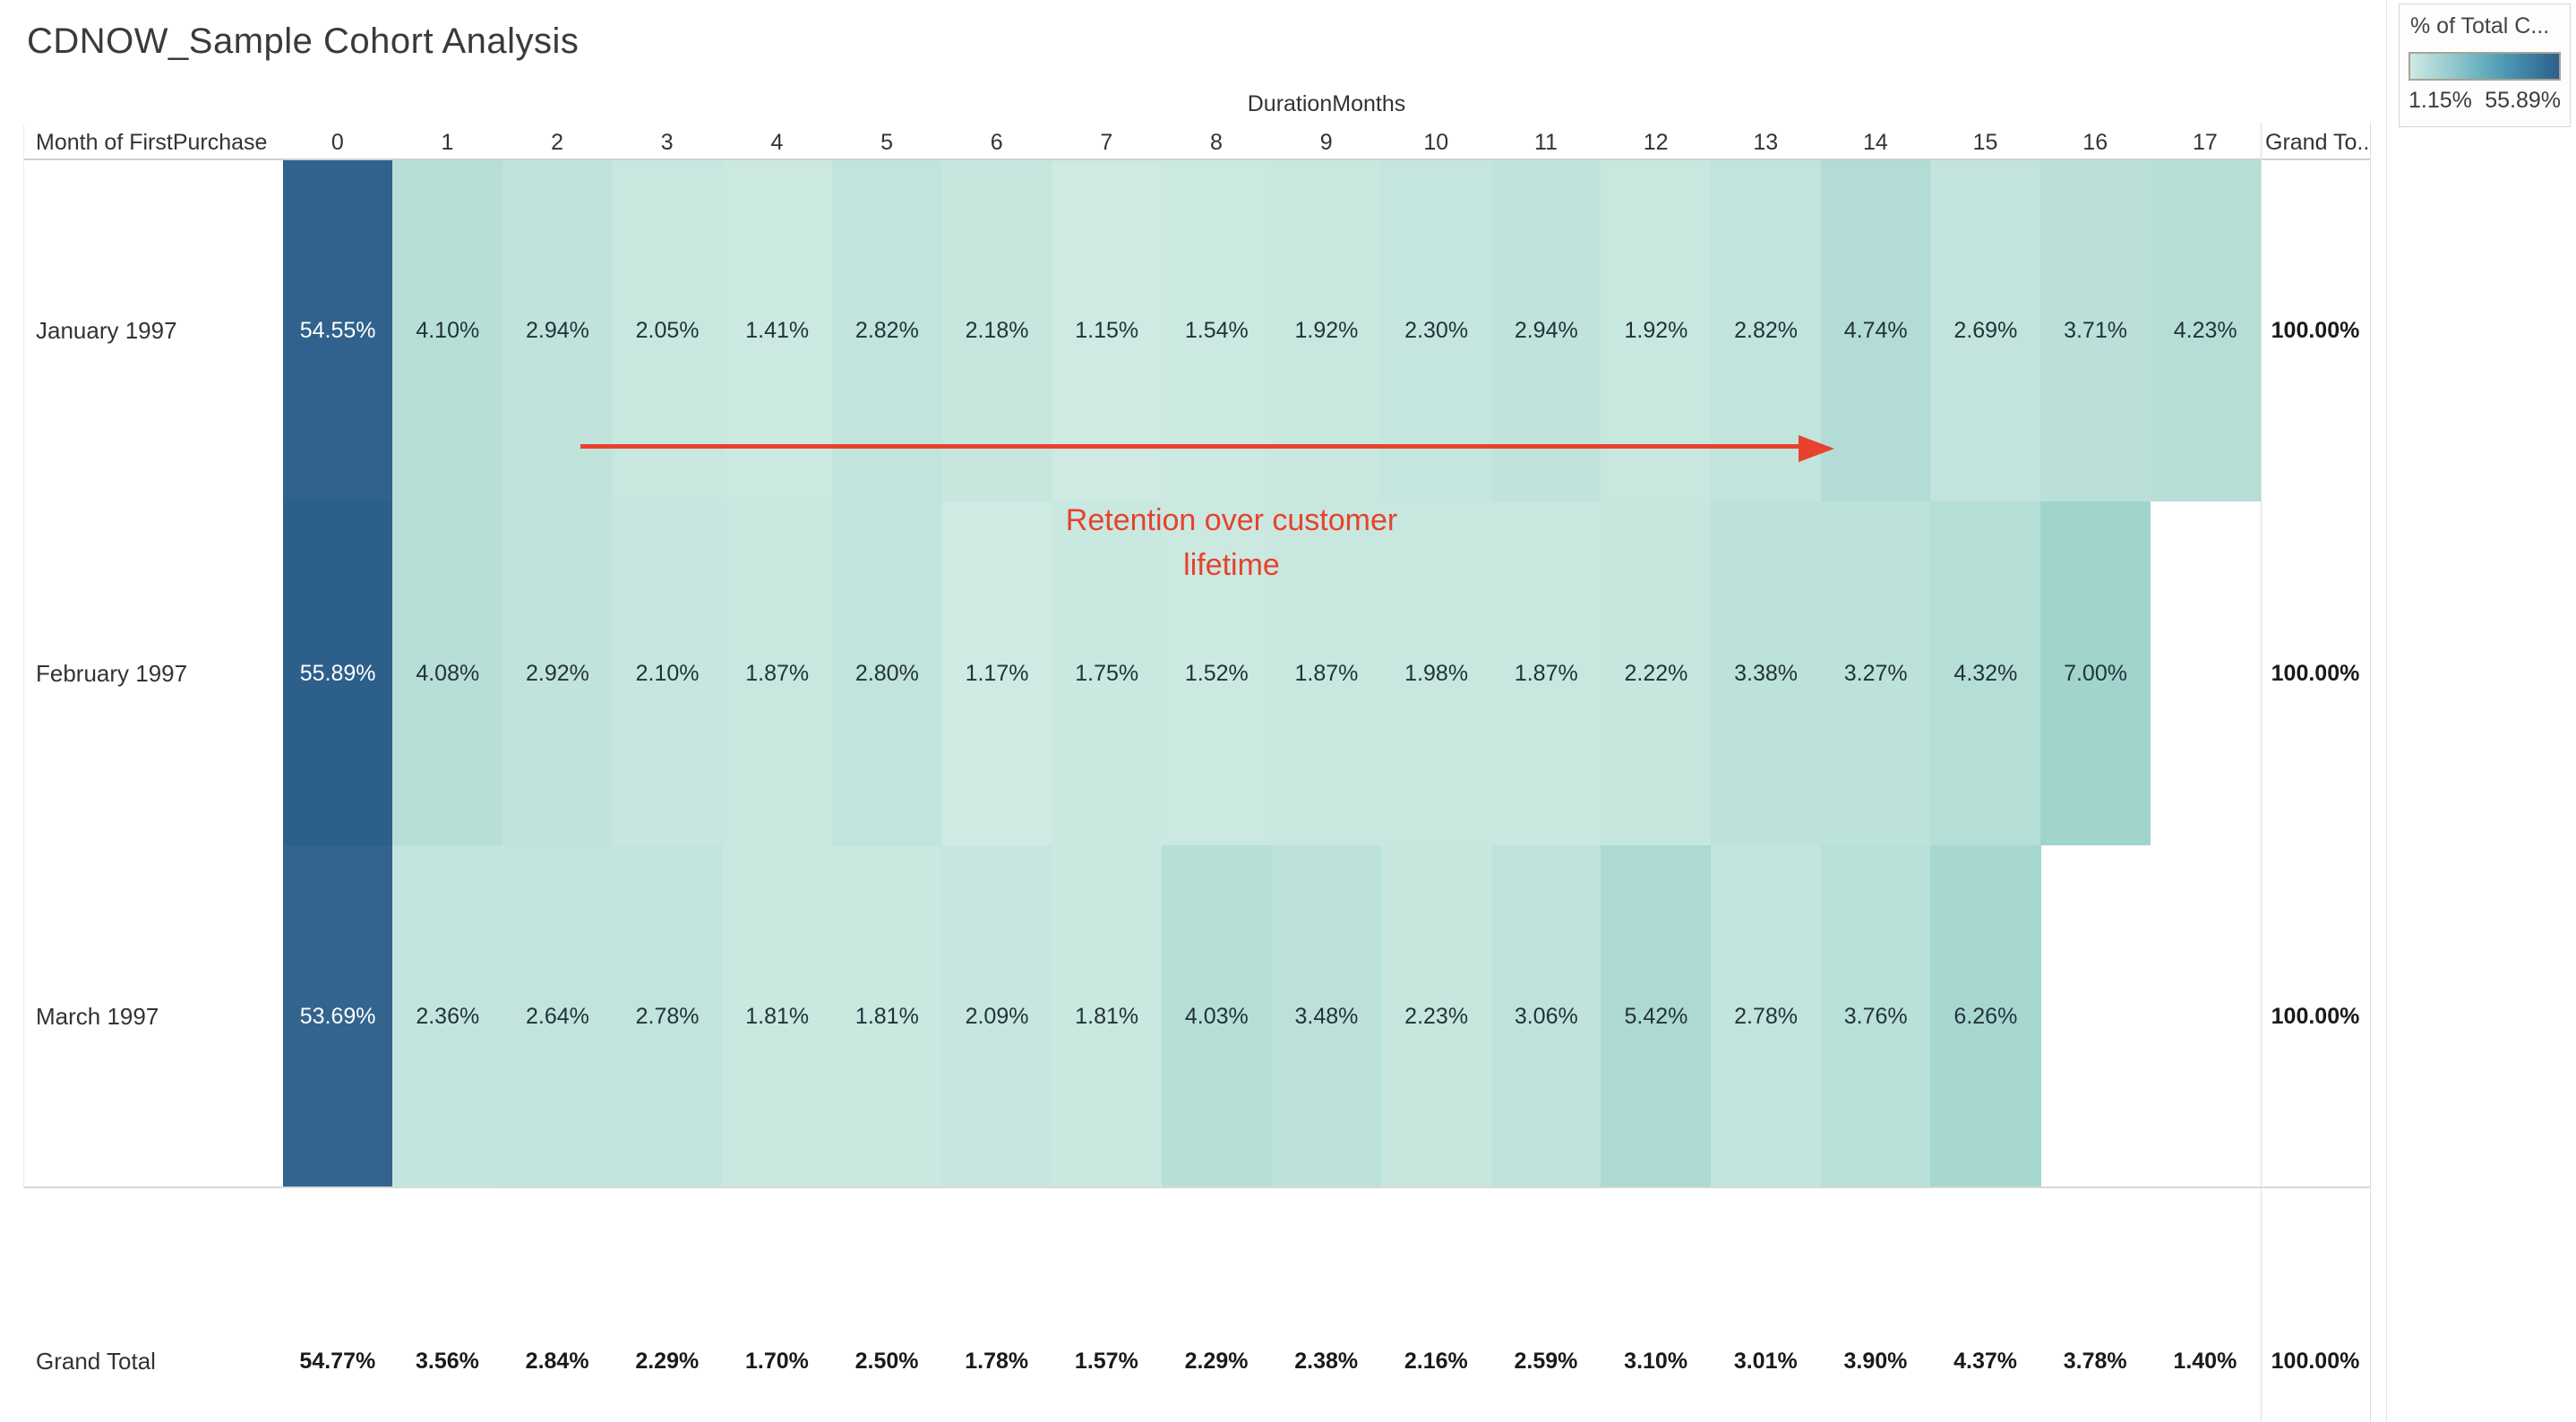 Image resolution: width=2576 pixels, height=1422 pixels. I want to click on heatmap-cell: 3.38%, so click(1766, 673).